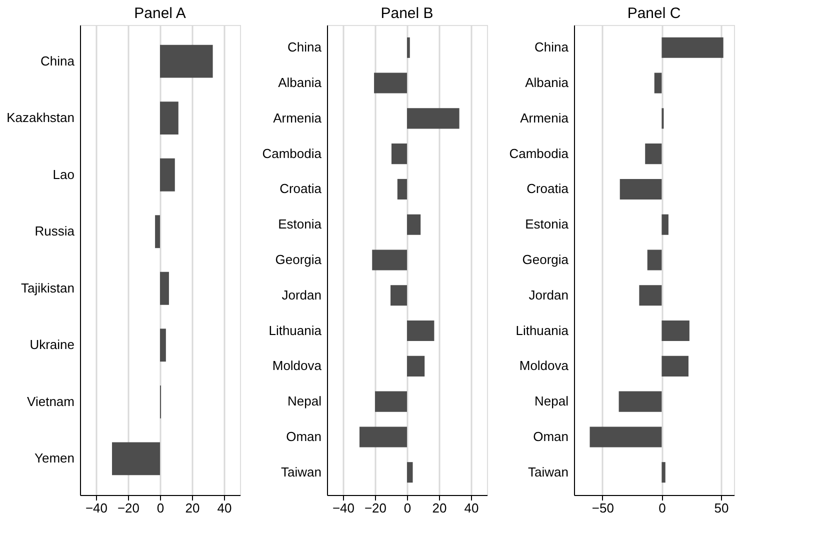 This screenshot has width=832, height=543. What do you see at coordinates (721, 508) in the screenshot?
I see `x-tick-label: 50` at bounding box center [721, 508].